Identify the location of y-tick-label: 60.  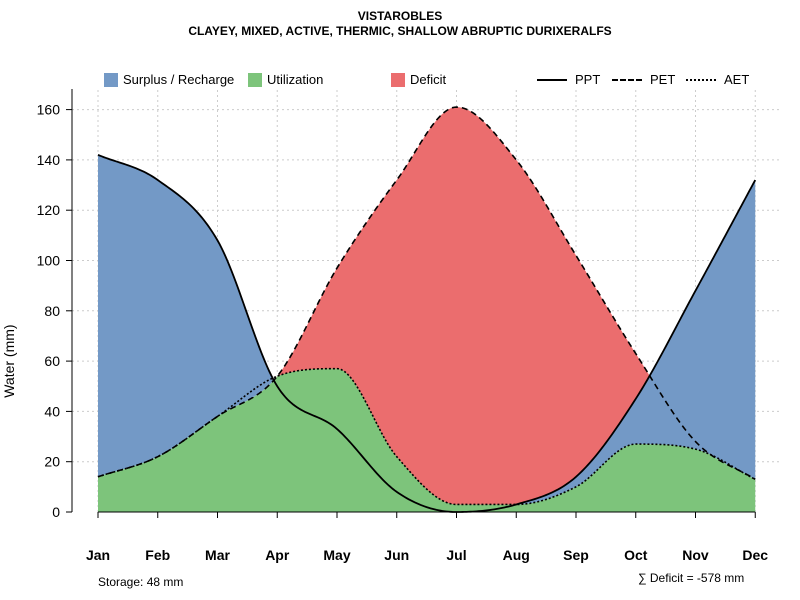
(52, 361).